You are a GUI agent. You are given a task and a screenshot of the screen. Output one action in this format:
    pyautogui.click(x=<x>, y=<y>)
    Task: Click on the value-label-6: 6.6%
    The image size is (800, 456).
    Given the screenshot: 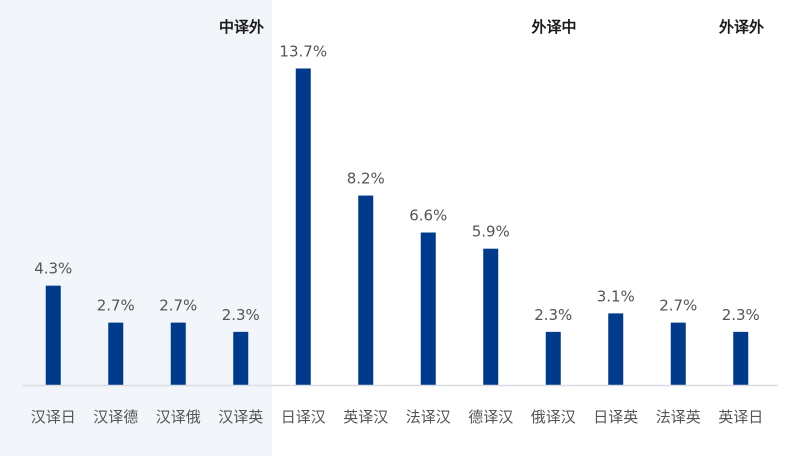 What is the action you would take?
    pyautogui.click(x=428, y=216)
    